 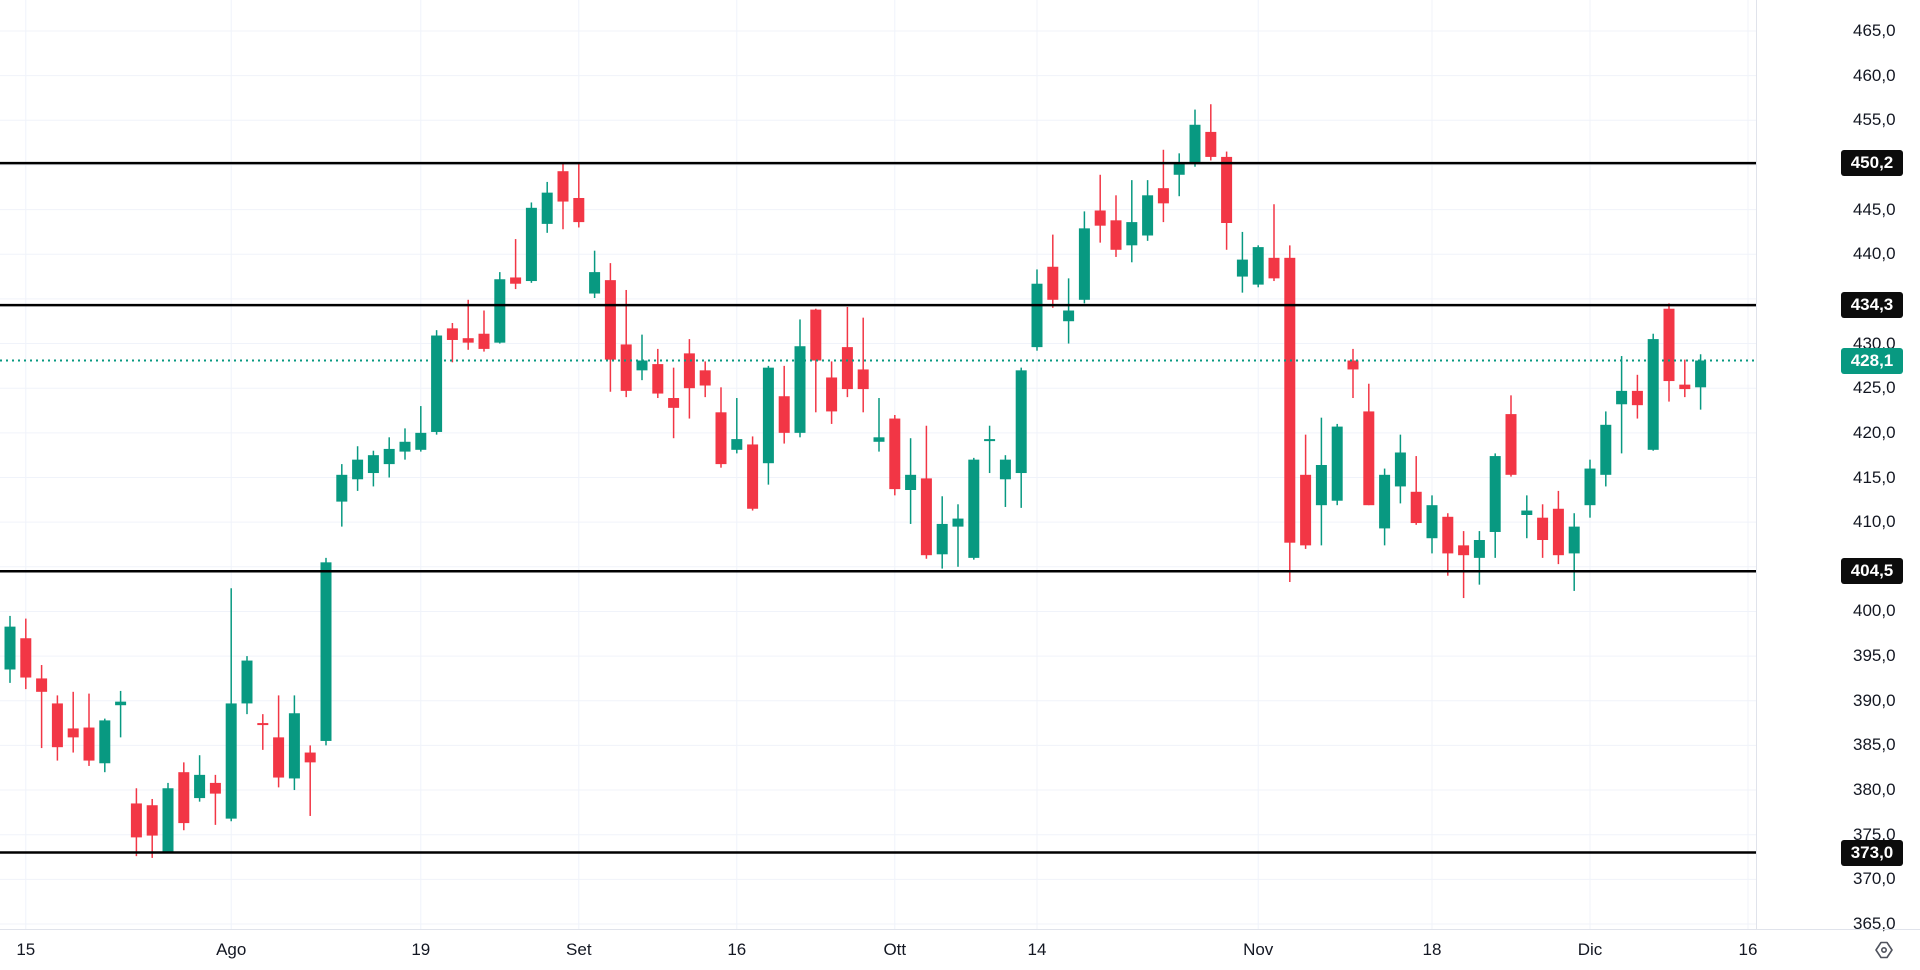 What do you see at coordinates (960, 949) in the screenshot?
I see `time-axis: 15 Ago 19 Set 16 Ott 14 Nov 18 Dic 16` at bounding box center [960, 949].